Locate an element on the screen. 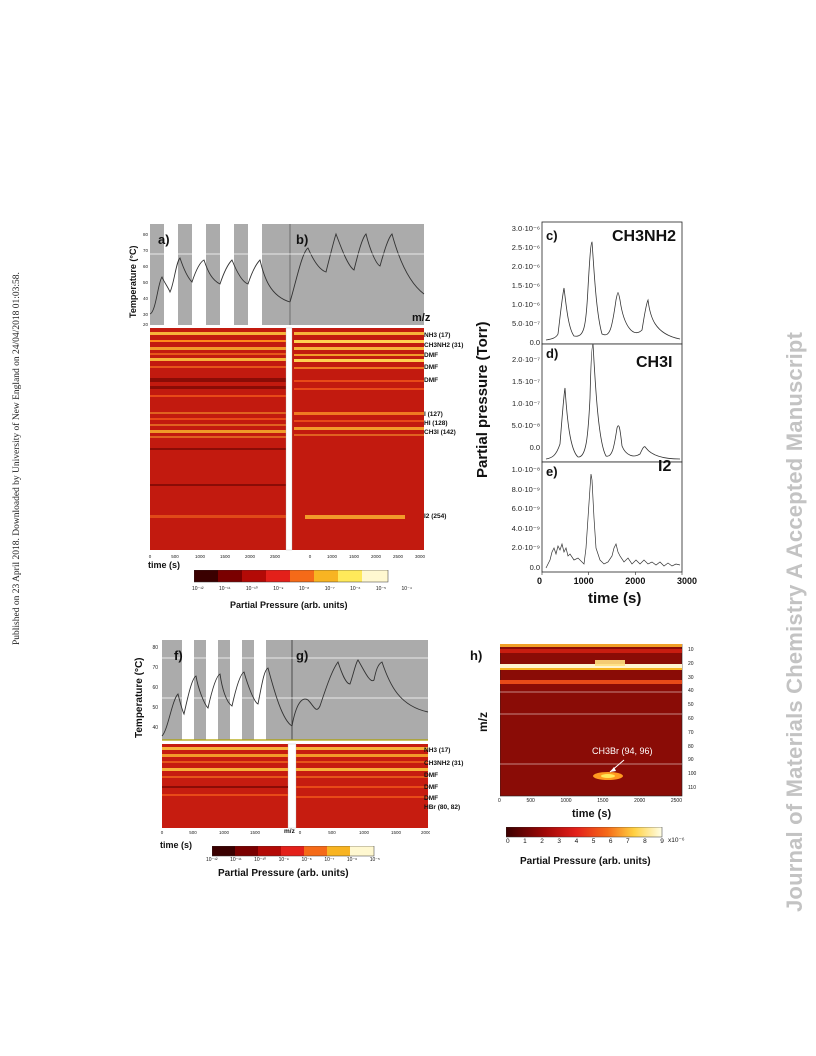 This screenshot has width=816, height=1056. svg-text: 20 is located at coordinates (146, 324).